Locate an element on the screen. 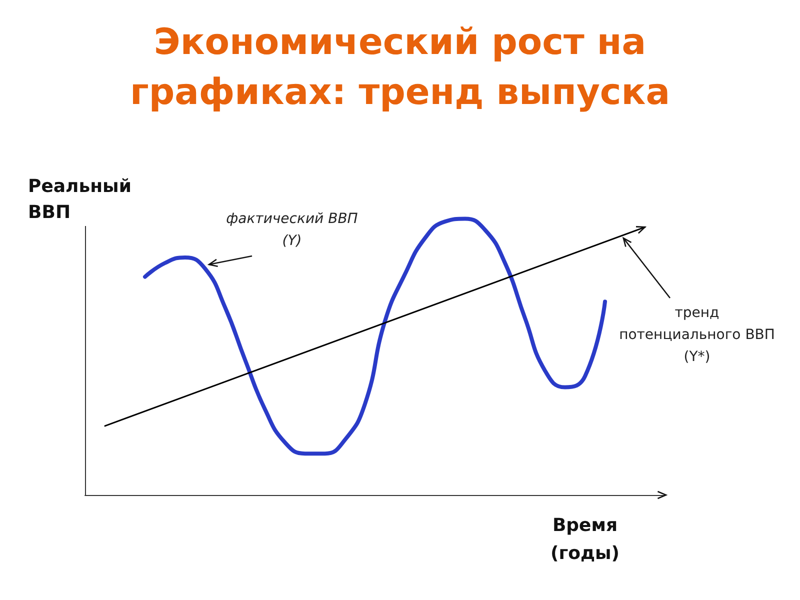 The height and width of the screenshot is (600, 800). chart-title: Экономический рост на графиках: тренд выпуска is located at coordinates (400, 68).